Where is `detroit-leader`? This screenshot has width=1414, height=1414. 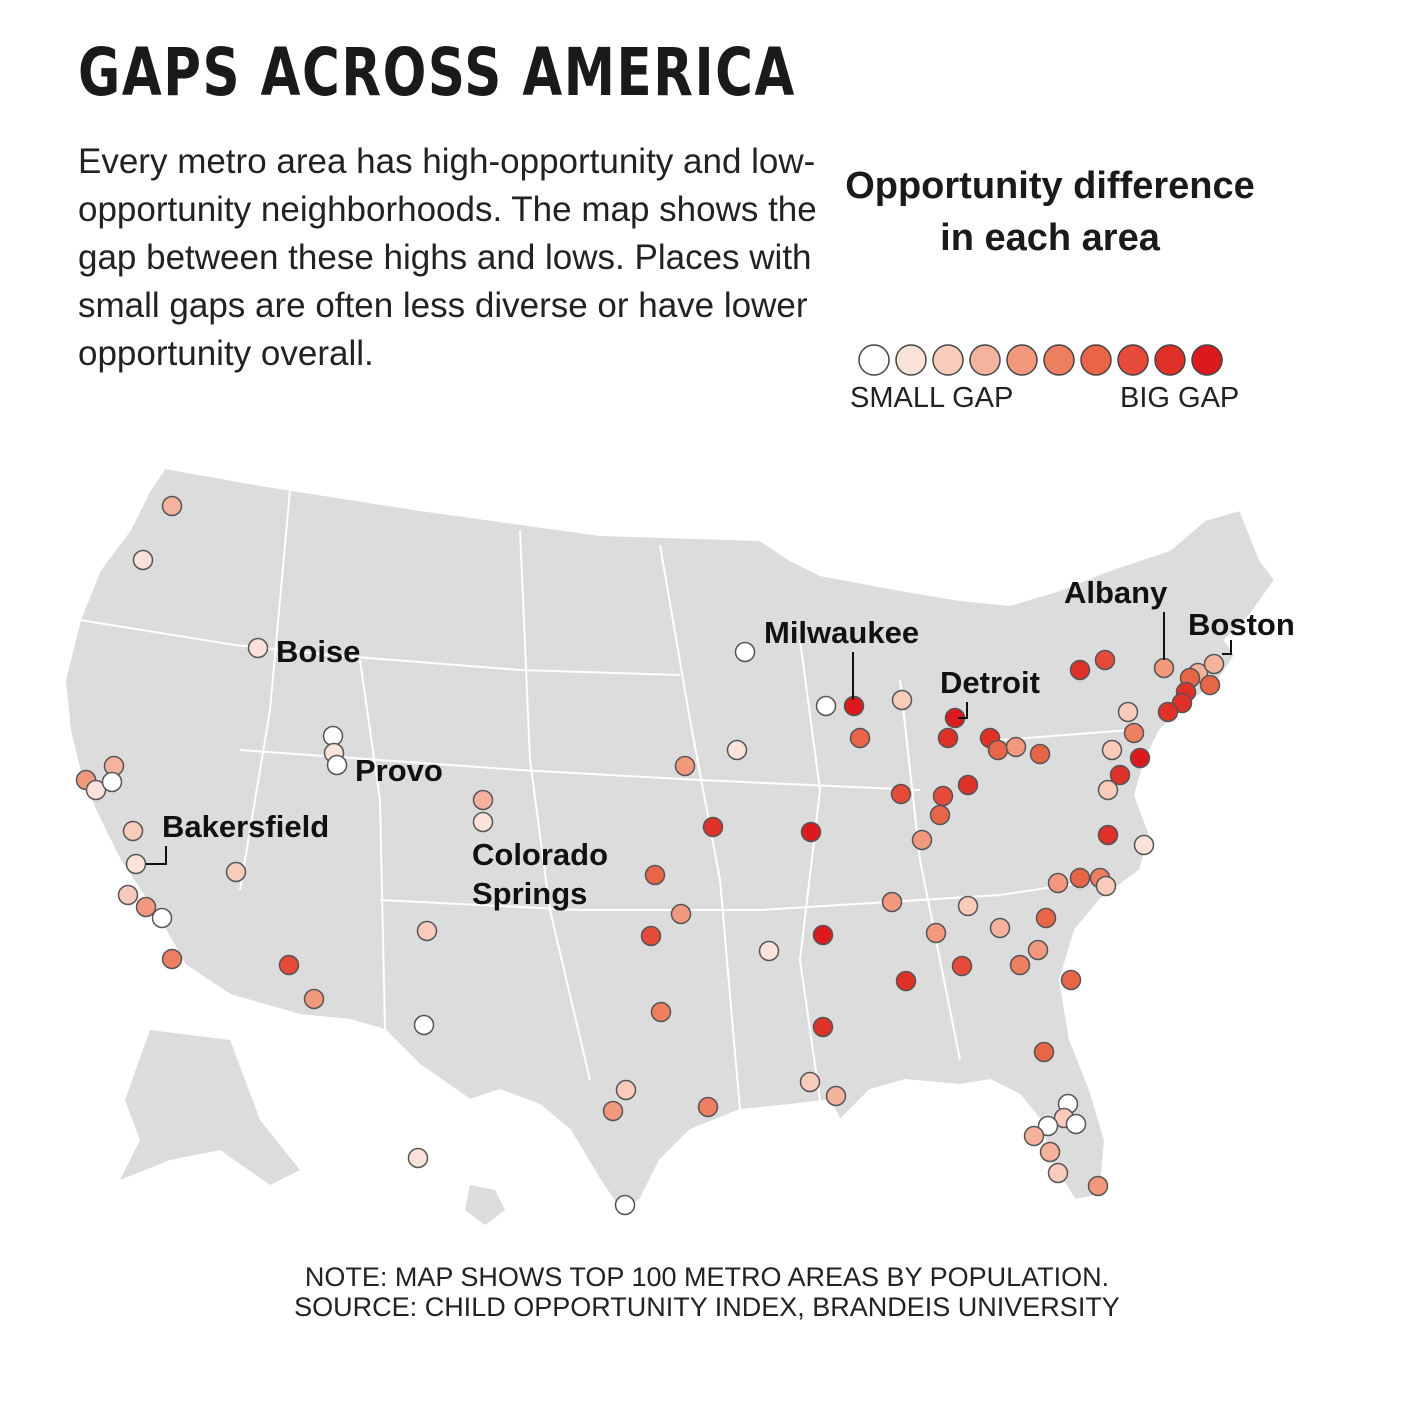
detroit-leader is located at coordinates (963, 710).